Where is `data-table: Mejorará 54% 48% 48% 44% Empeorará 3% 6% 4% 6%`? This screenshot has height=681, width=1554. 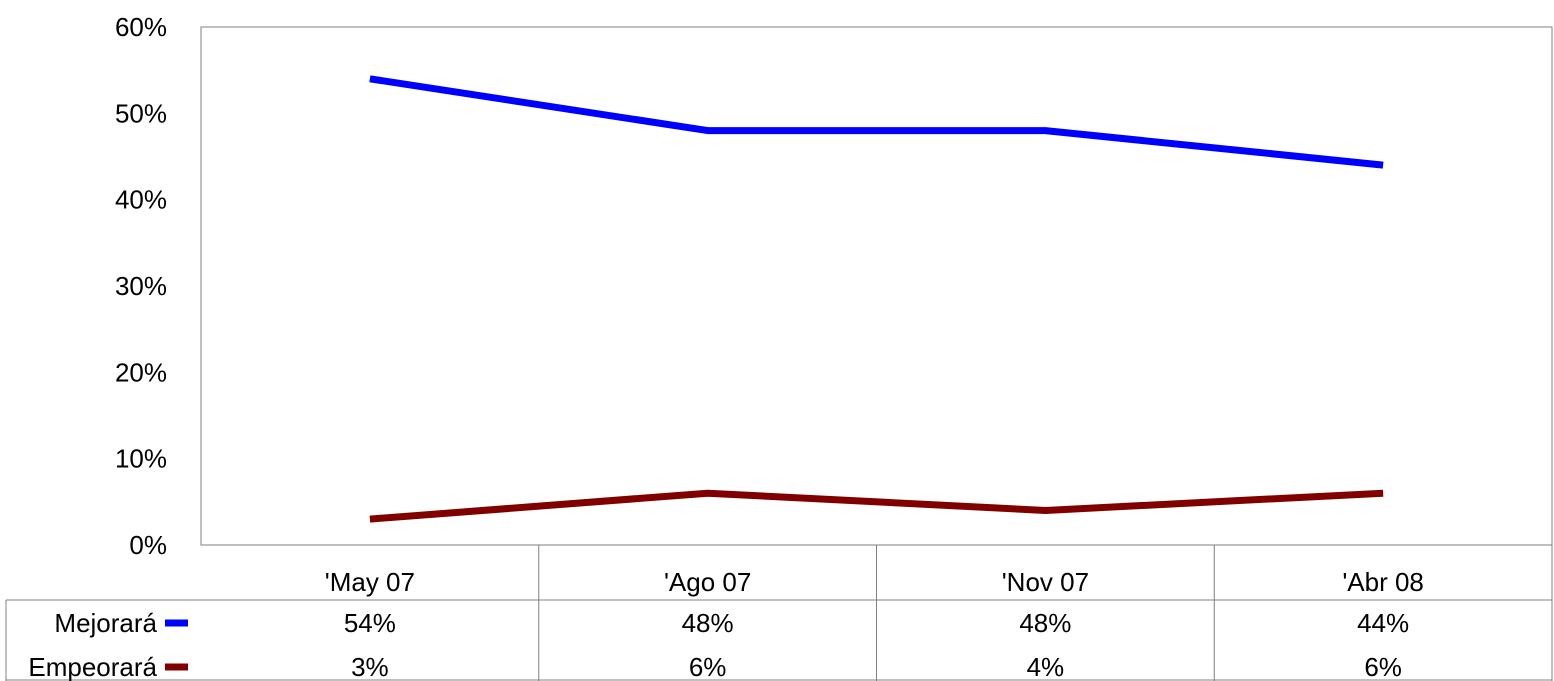 data-table: Mejorará 54% 48% 48% 44% Empeorará 3% 6% 4% 6% is located at coordinates (718, 644).